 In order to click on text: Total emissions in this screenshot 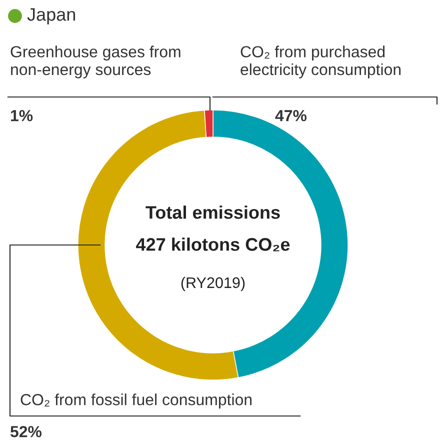, I will do `click(213, 212)`.